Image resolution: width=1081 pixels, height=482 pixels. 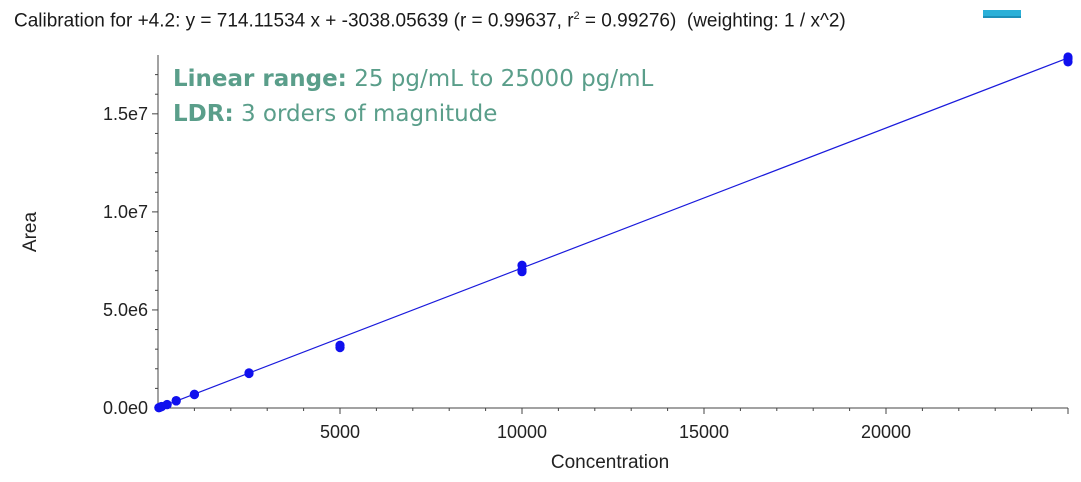 What do you see at coordinates (125, 310) in the screenshot?
I see `y-tick-label: 5.0e6` at bounding box center [125, 310].